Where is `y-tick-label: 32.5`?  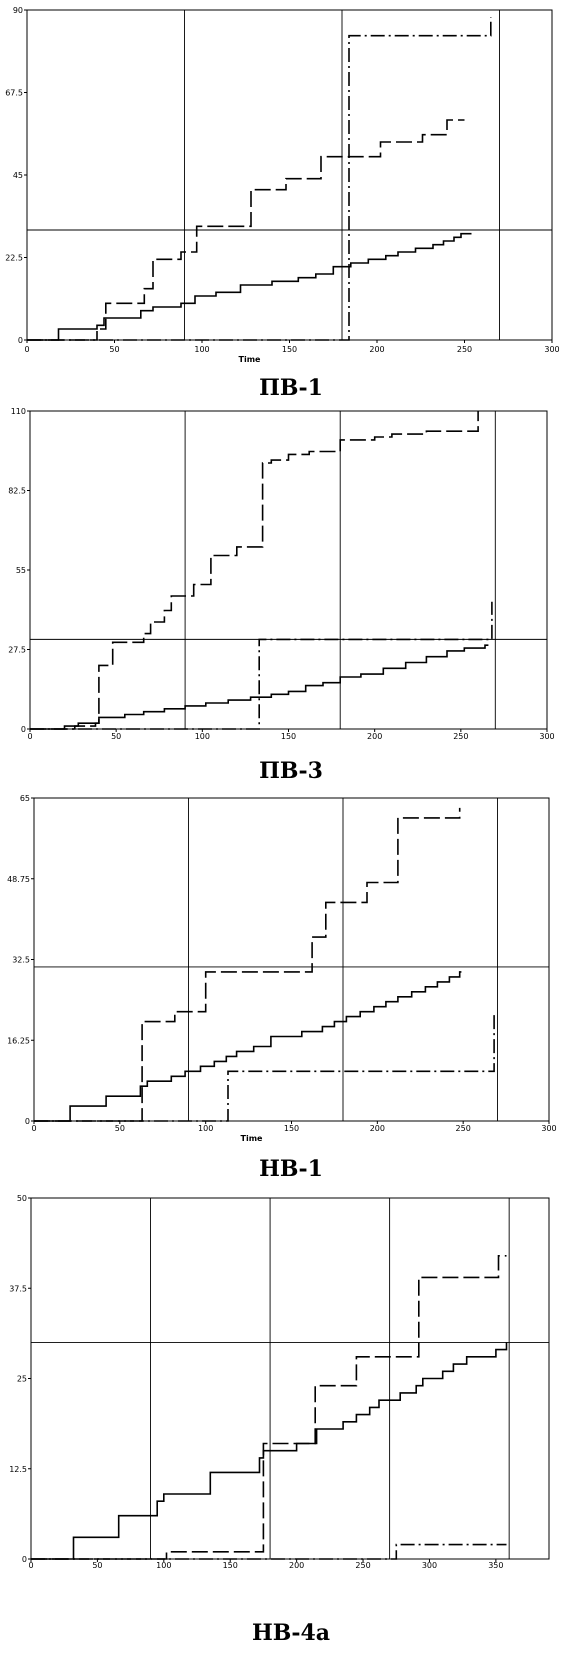 y-tick-label: 32.5 is located at coordinates (21, 960).